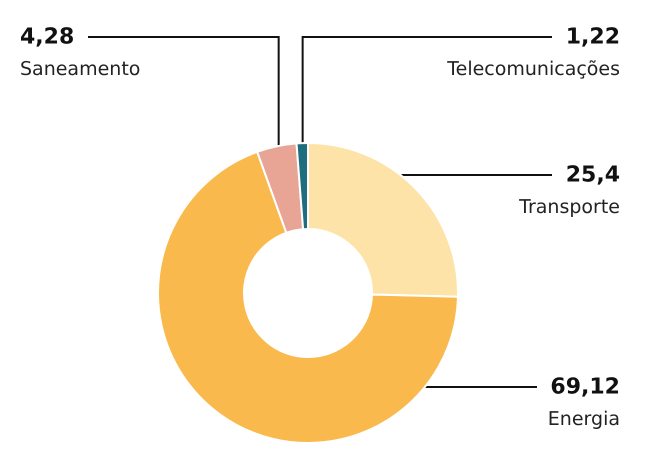 This screenshot has height=459, width=651. I want to click on data-label: 1,22, so click(593, 37).